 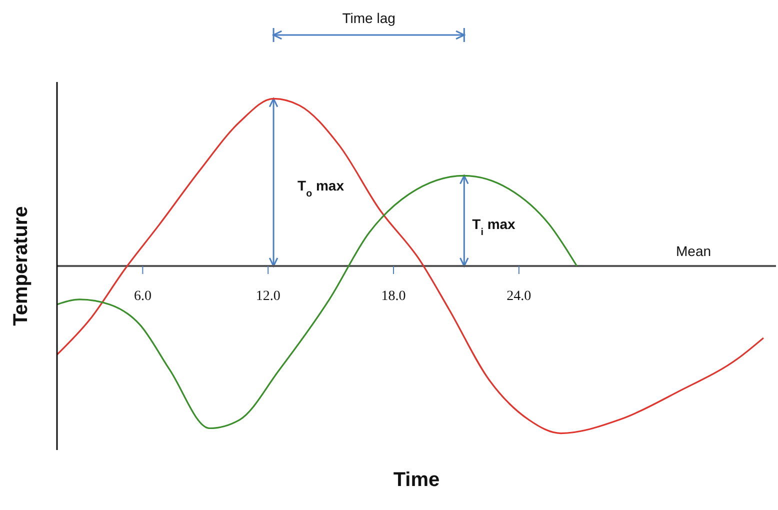 I want to click on annotation: Mean, so click(x=694, y=251).